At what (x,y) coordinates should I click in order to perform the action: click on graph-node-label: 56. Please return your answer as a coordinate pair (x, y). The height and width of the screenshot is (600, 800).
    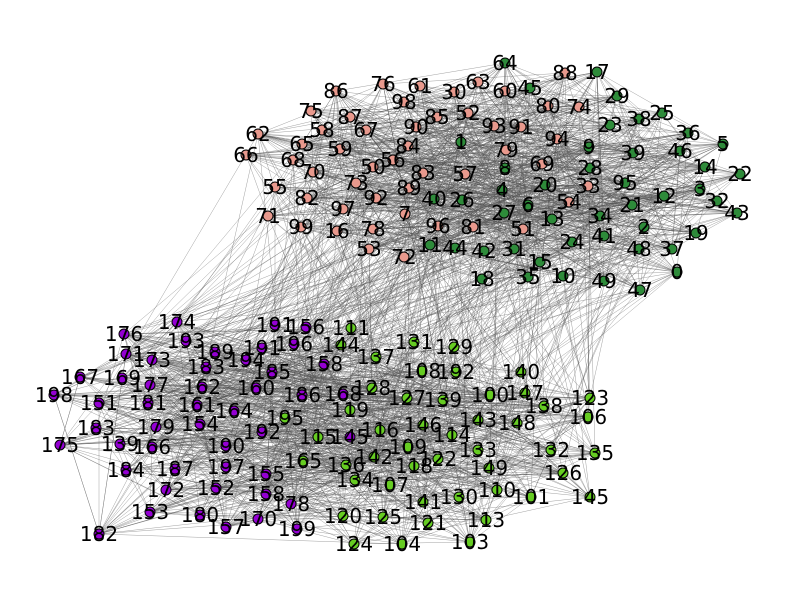
    Looking at the image, I should click on (392, 160).